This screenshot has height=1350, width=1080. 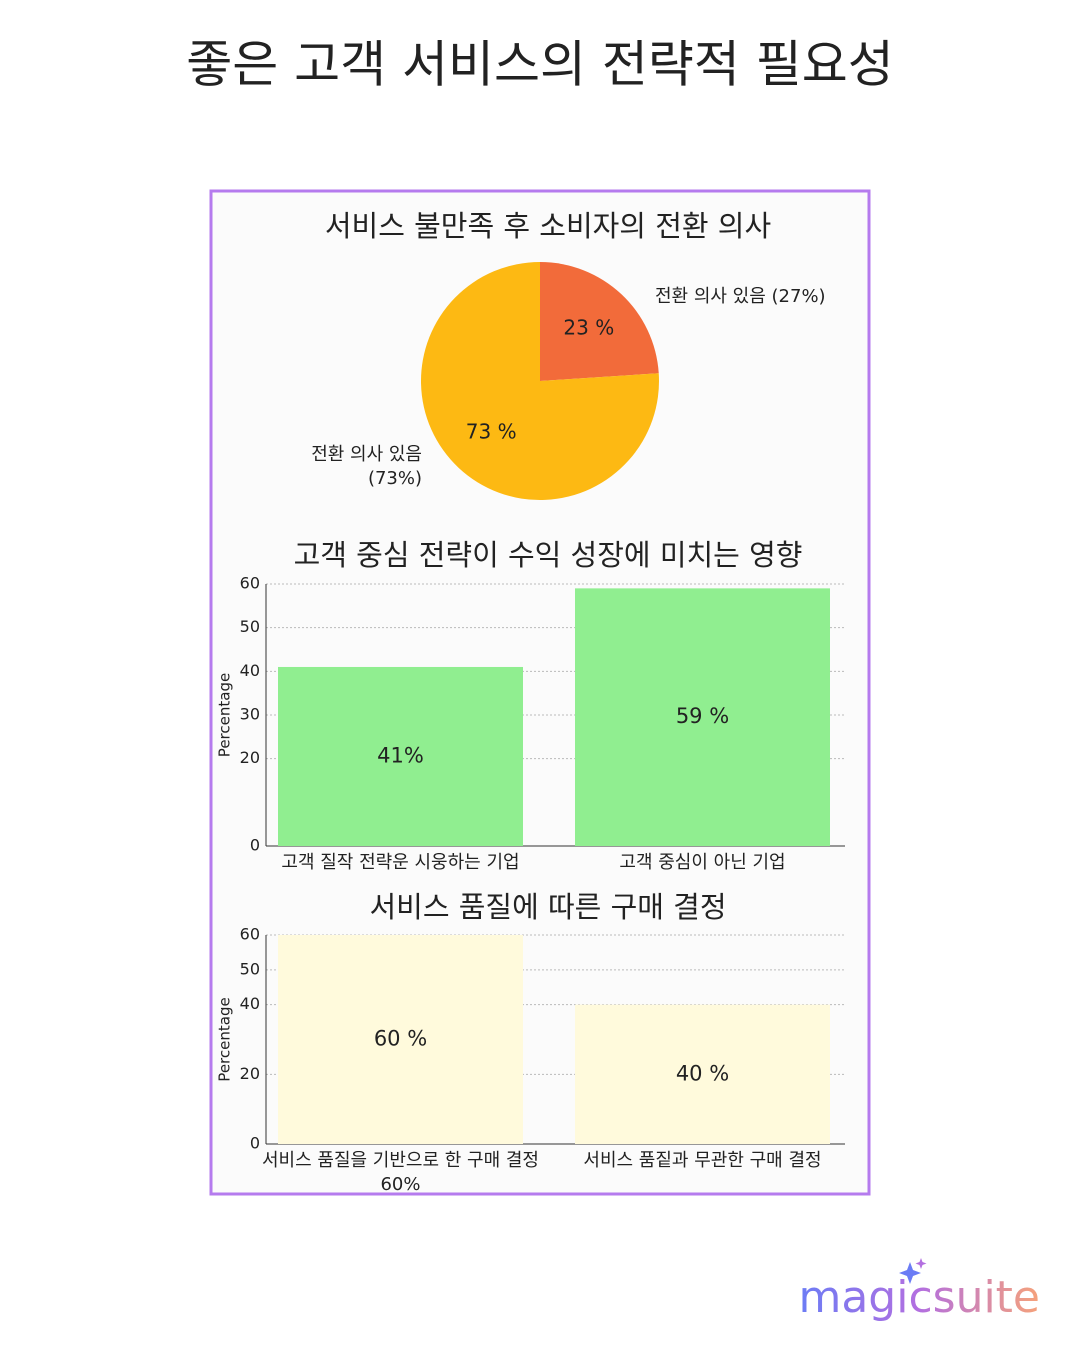 I want to click on bar-value-label: 60 %, so click(x=400, y=1039).